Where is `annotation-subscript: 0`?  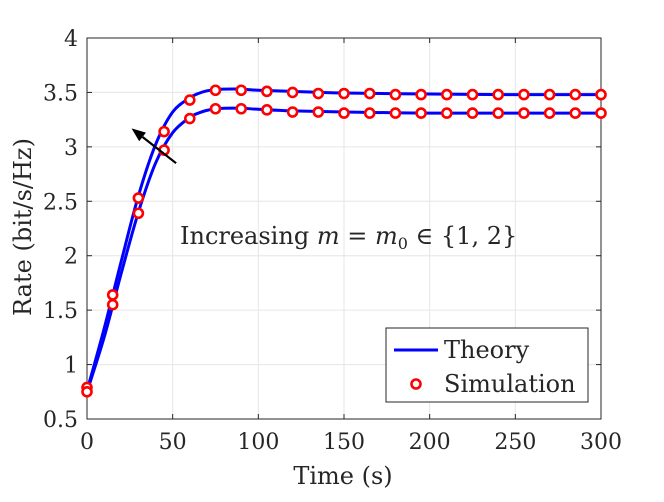
annotation-subscript: 0 is located at coordinates (403, 243).